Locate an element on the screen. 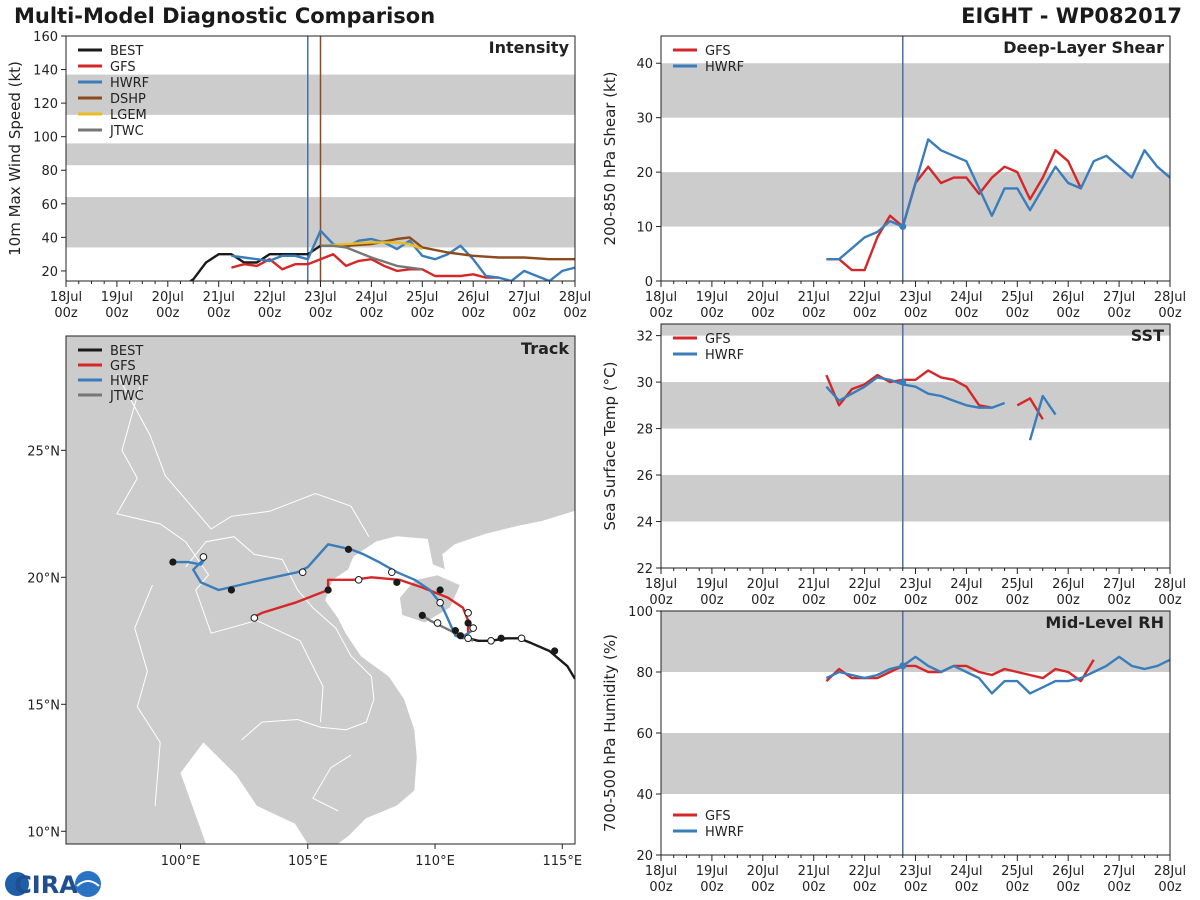 The height and width of the screenshot is (900, 1200). legend-entry: DSHP is located at coordinates (128, 99).